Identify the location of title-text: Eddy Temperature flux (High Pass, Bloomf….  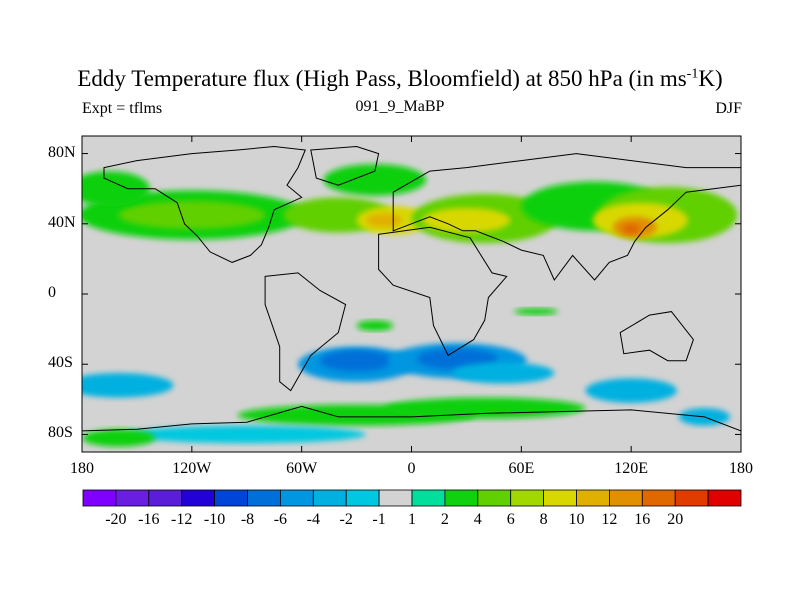
(382, 78).